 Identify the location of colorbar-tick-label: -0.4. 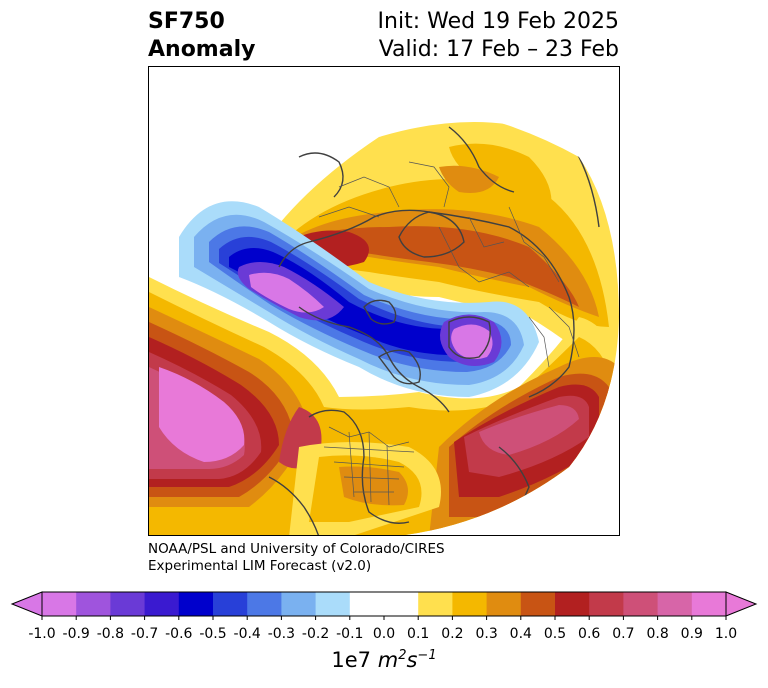
(247, 634).